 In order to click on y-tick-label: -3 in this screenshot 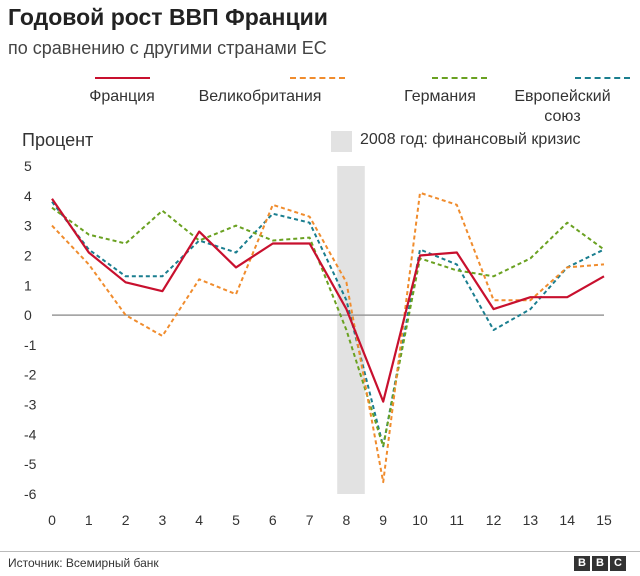, I will do `click(30, 405)`.